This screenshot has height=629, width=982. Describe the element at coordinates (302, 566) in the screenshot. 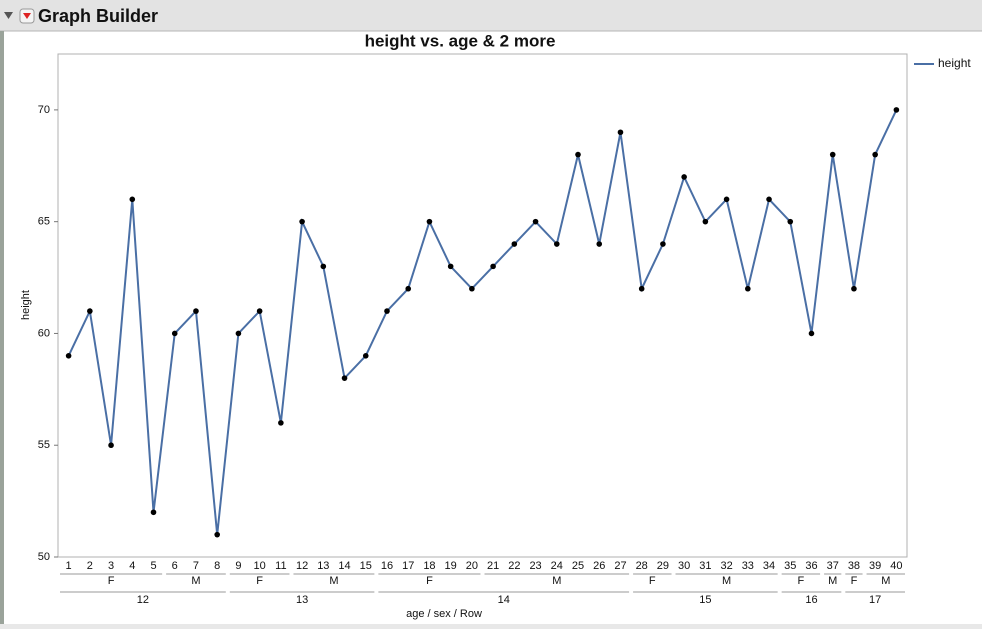

I see `x-tick-label: 12` at that location.